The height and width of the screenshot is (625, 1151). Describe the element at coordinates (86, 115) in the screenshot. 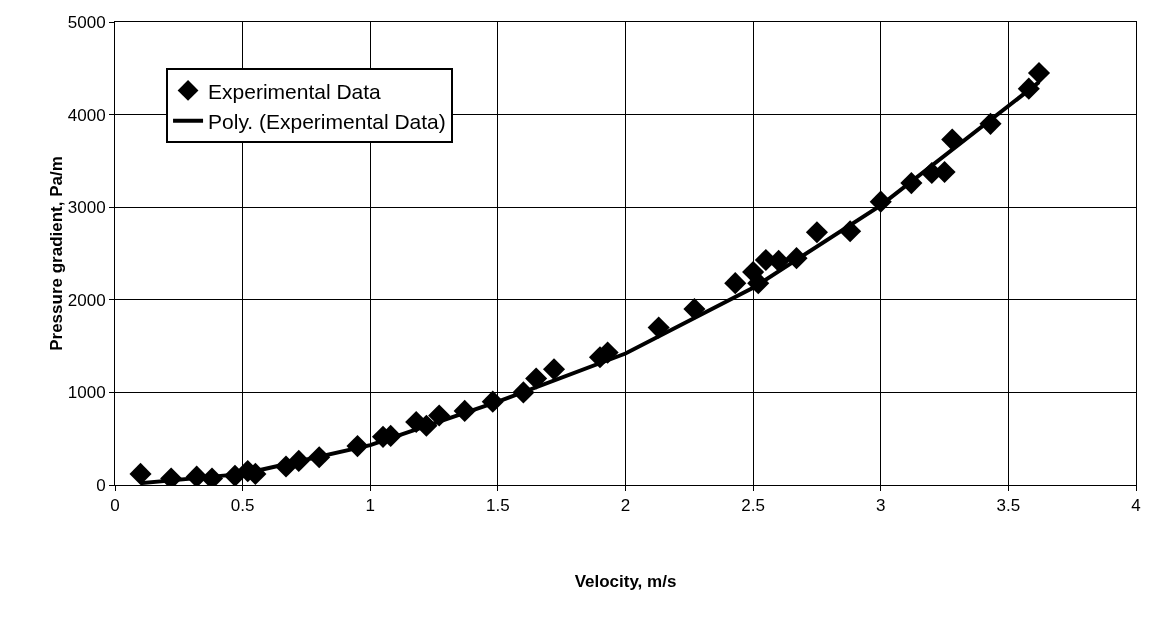

I see `y-tick-label: 4000` at that location.